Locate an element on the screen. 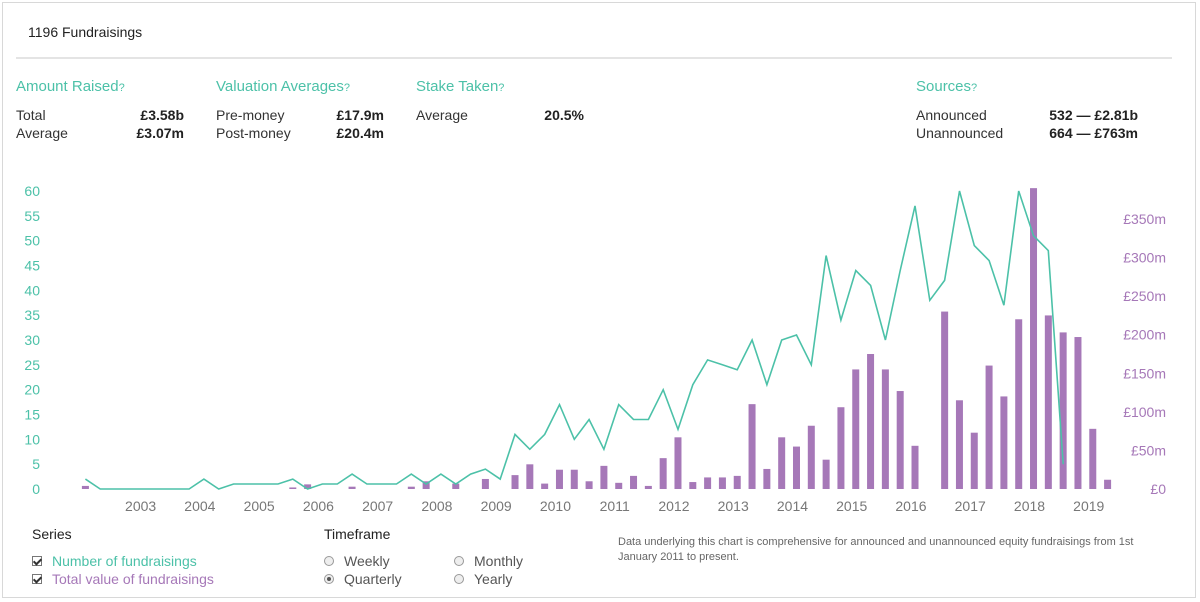 This screenshot has width=1200, height=602. sources-heading: Sources? is located at coordinates (947, 86).